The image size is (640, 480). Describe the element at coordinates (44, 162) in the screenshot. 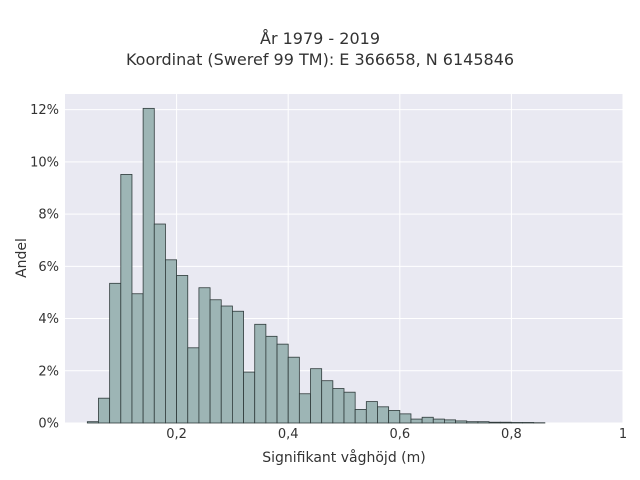

I see `y-tick-label: 10%` at that location.